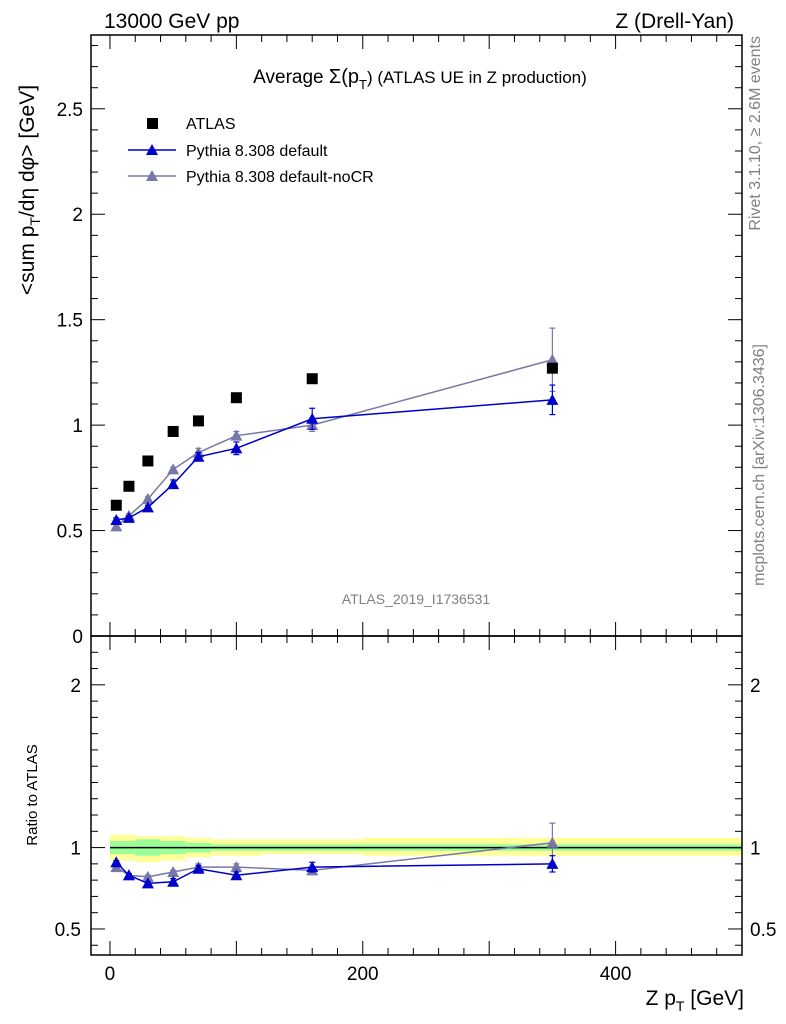  What do you see at coordinates (211, 124) in the screenshot?
I see `legend-label-atlas: ATLAS` at bounding box center [211, 124].